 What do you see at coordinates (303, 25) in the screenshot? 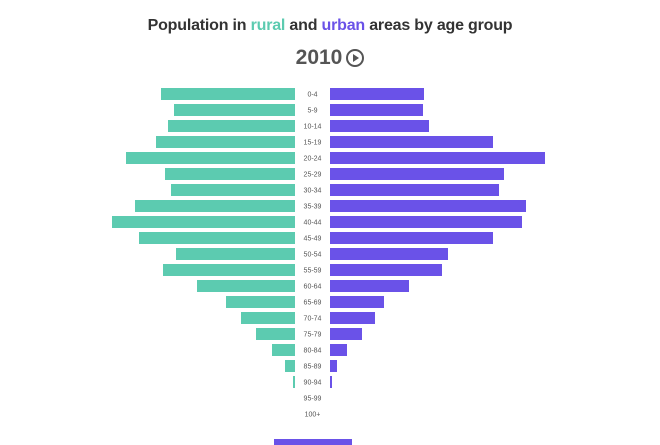
I see `title-part: and` at bounding box center [303, 25].